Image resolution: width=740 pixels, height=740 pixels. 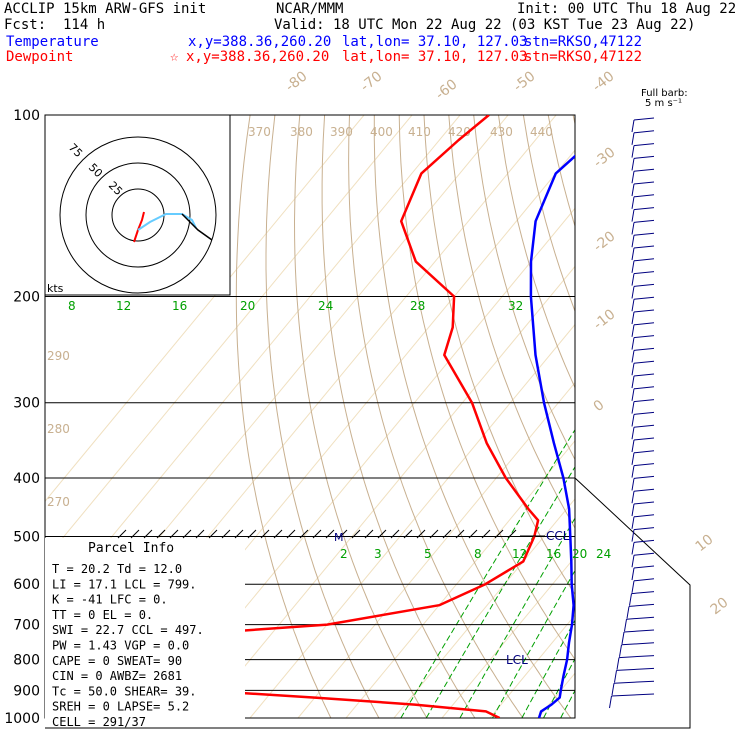 I want to click on mixing-ratio-label: 28, so click(x=417, y=306).